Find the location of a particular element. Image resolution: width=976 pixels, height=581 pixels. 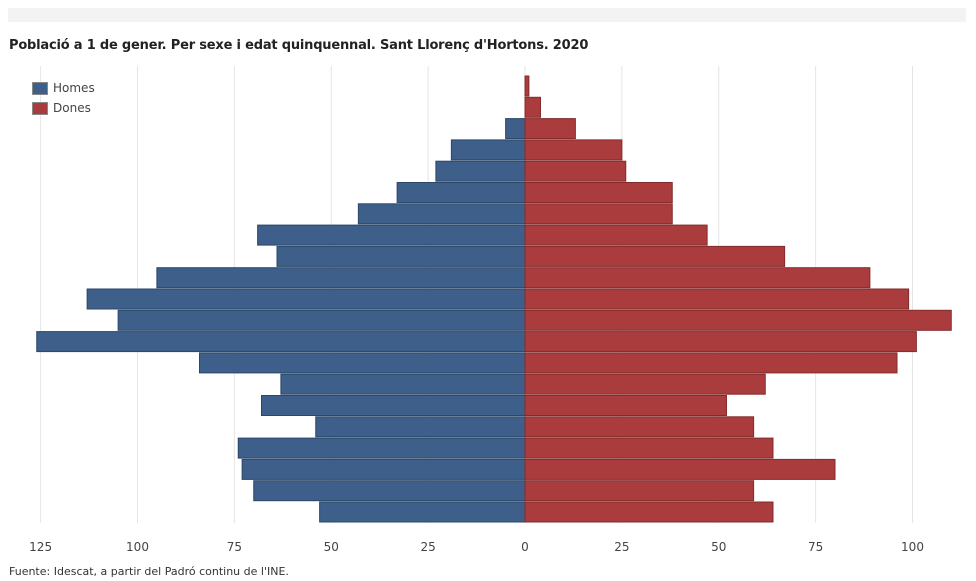

legend-item-homes: Homes is located at coordinates (63, 88).